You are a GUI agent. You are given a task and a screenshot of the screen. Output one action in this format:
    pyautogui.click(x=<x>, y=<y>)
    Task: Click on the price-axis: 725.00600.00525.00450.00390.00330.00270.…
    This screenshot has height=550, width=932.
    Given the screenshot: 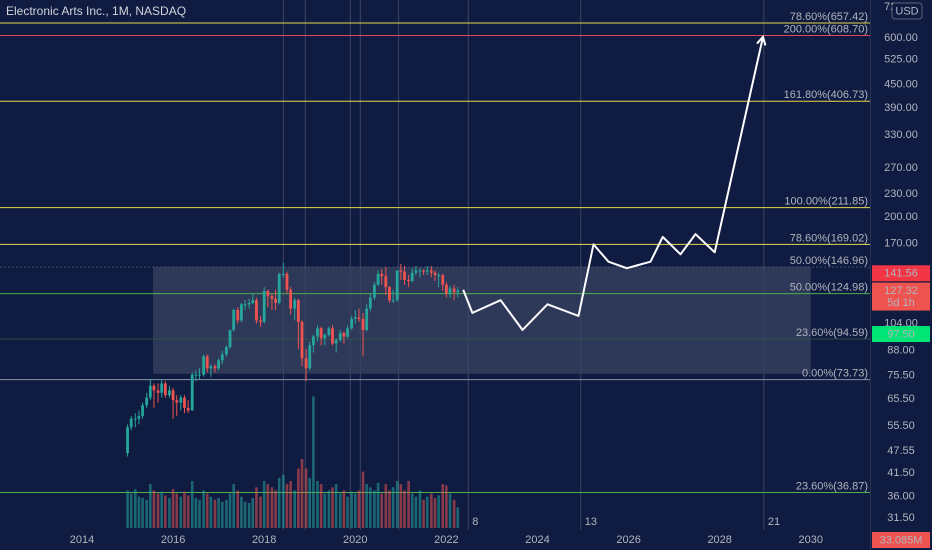 What is the action you would take?
    pyautogui.click(x=900, y=275)
    